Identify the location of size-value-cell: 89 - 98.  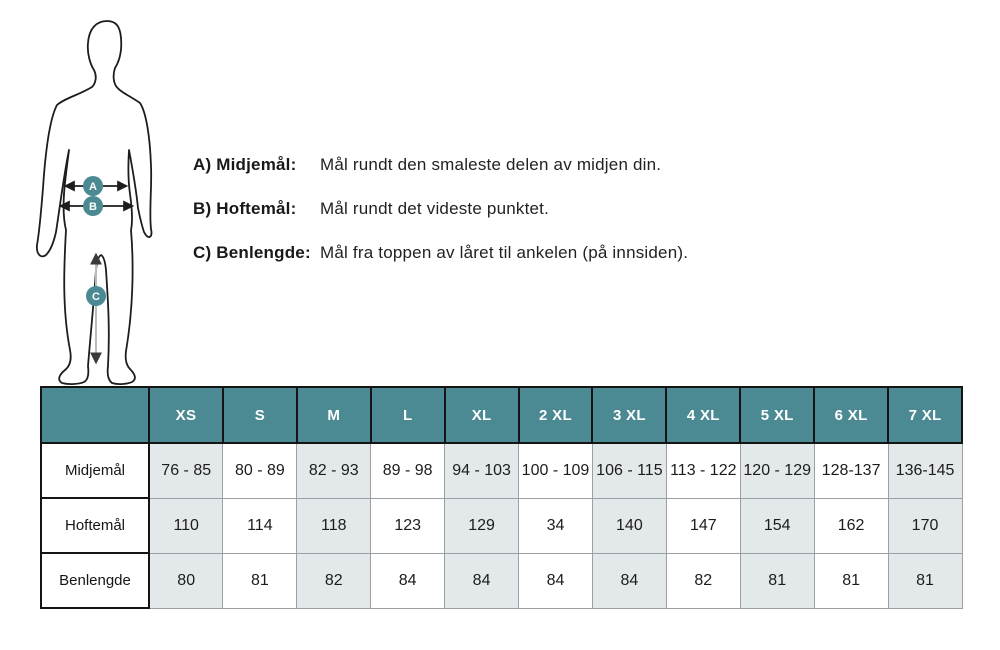
(408, 470).